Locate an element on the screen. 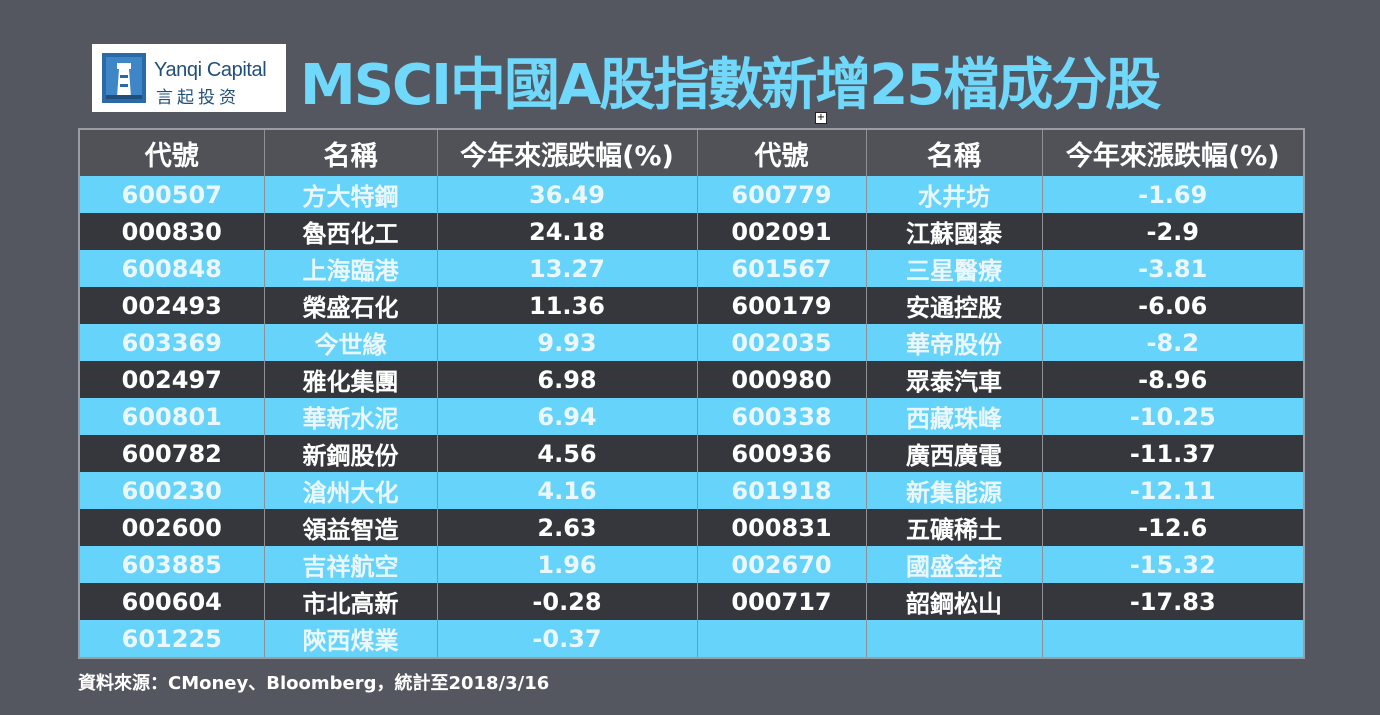 This screenshot has width=1380, height=715. header-code-2: 代號 is located at coordinates (781, 152).